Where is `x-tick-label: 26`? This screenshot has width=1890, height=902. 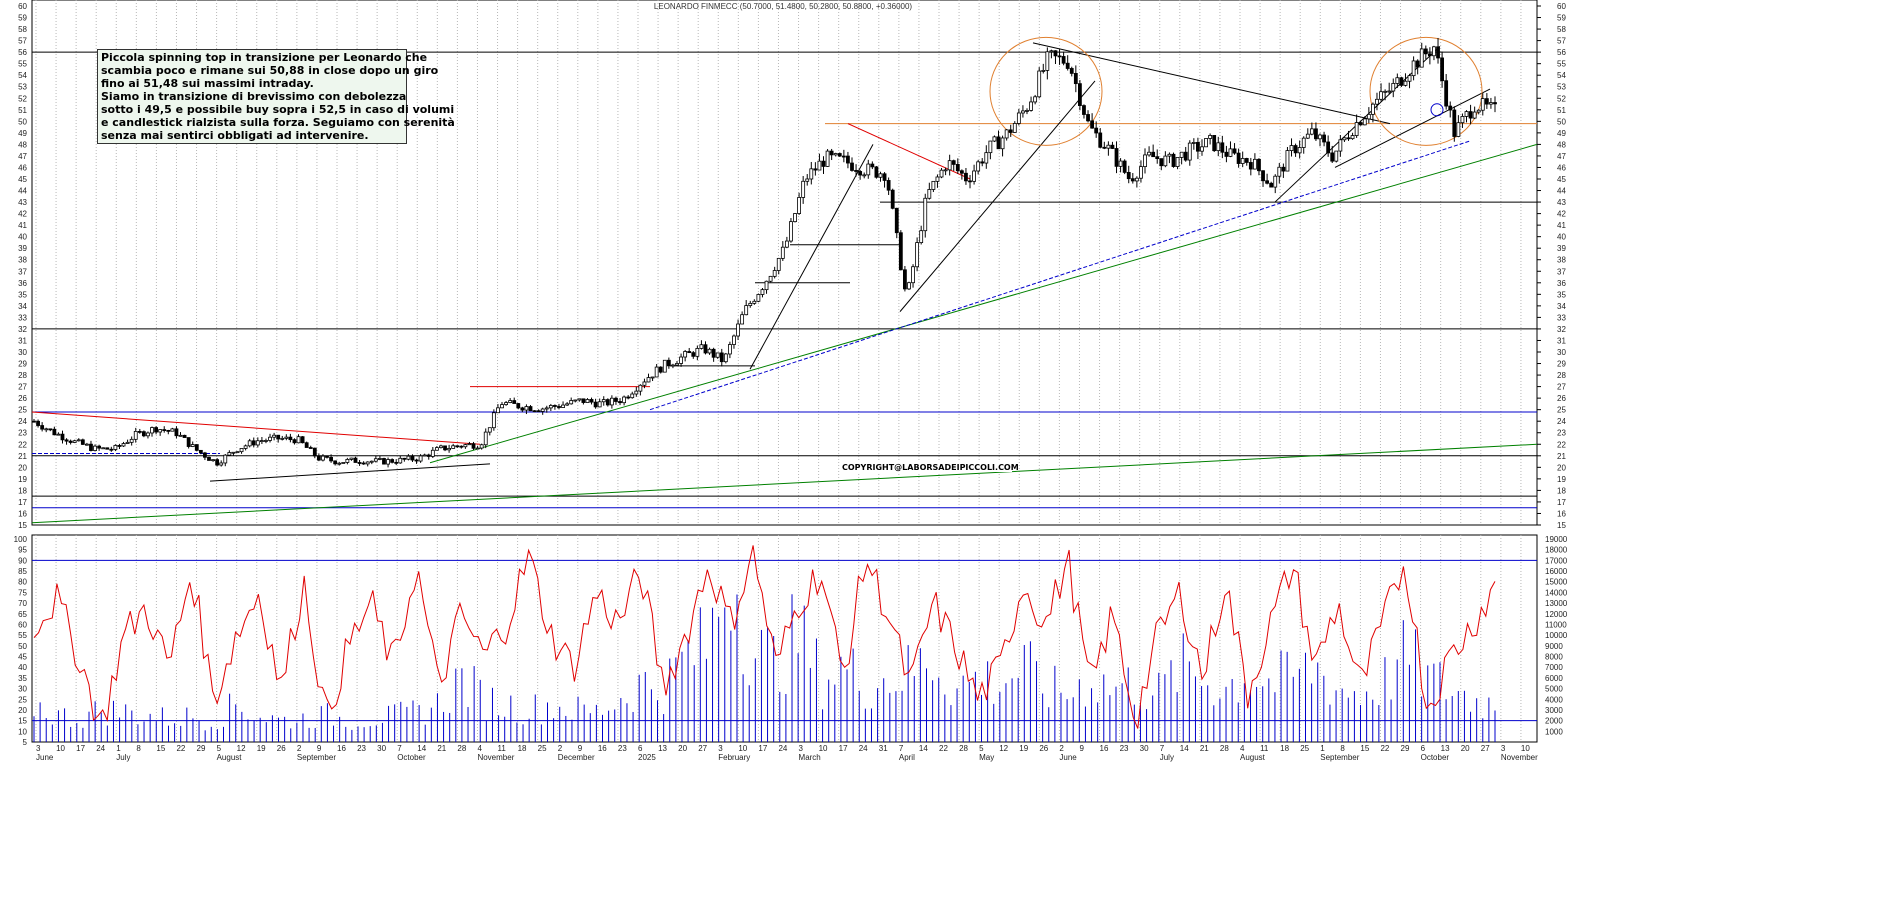 x-tick-label: 26 is located at coordinates (281, 748).